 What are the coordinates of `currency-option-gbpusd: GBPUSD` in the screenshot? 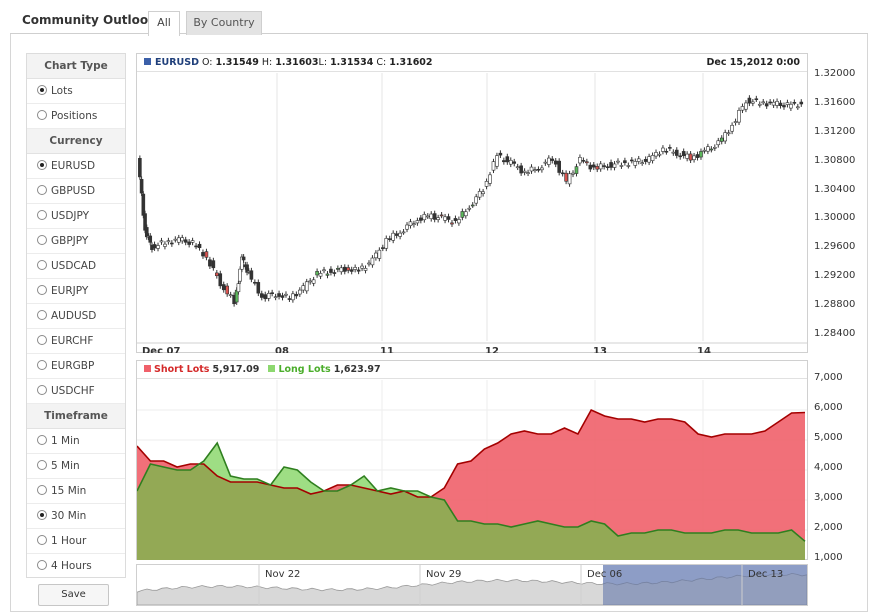 It's located at (76, 191).